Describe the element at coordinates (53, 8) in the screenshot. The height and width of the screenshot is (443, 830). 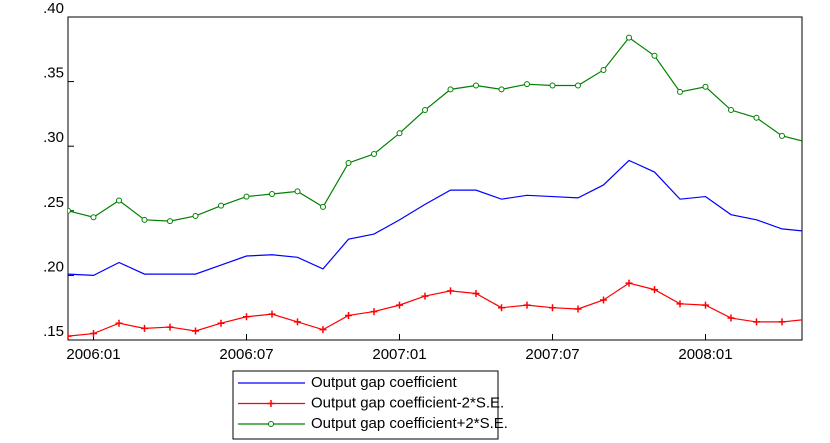
I see `y-tick-label: .40` at that location.